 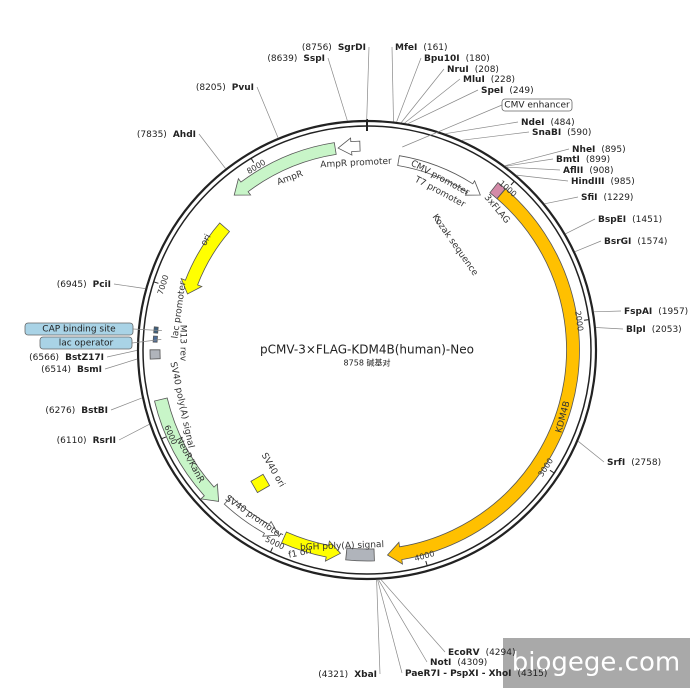 I want to click on site-position: (4294), so click(x=501, y=653).